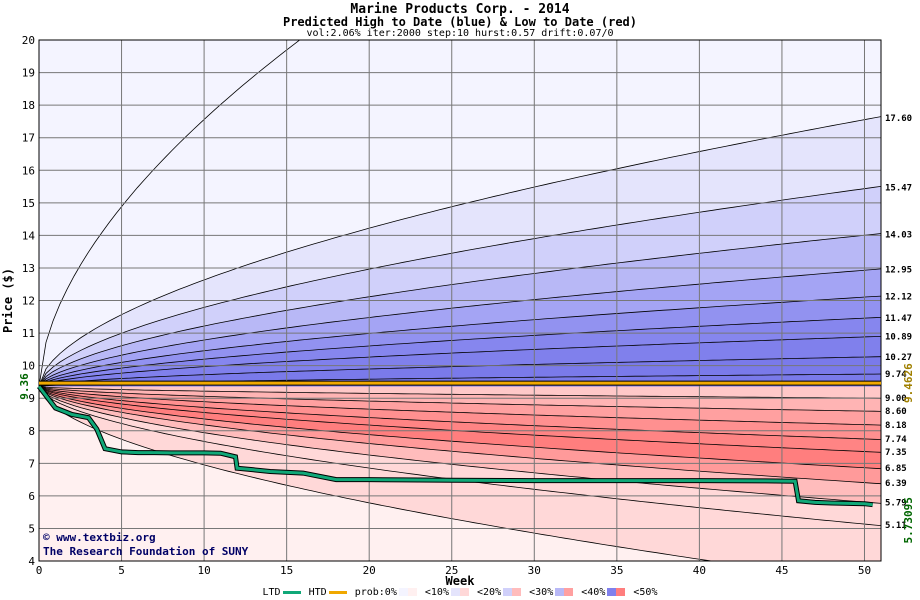 The image size is (920, 600). What do you see at coordinates (31, 431) in the screenshot?
I see `y-tick-label: 8` at bounding box center [31, 431].